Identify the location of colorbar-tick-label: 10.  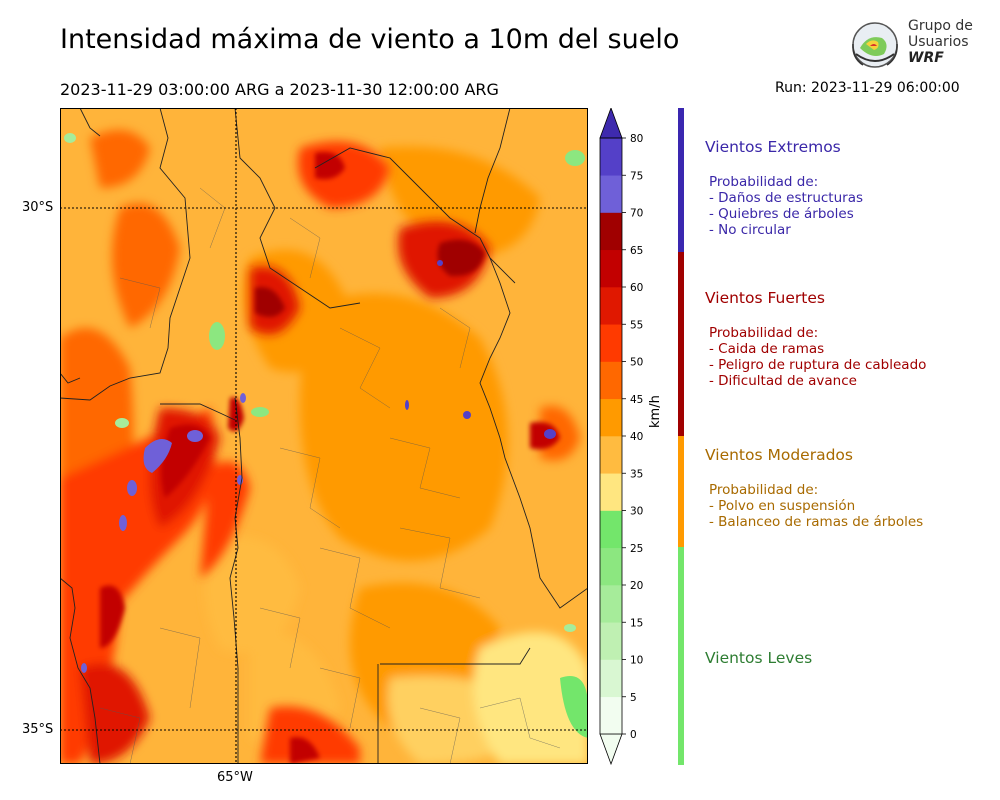
(636, 661).